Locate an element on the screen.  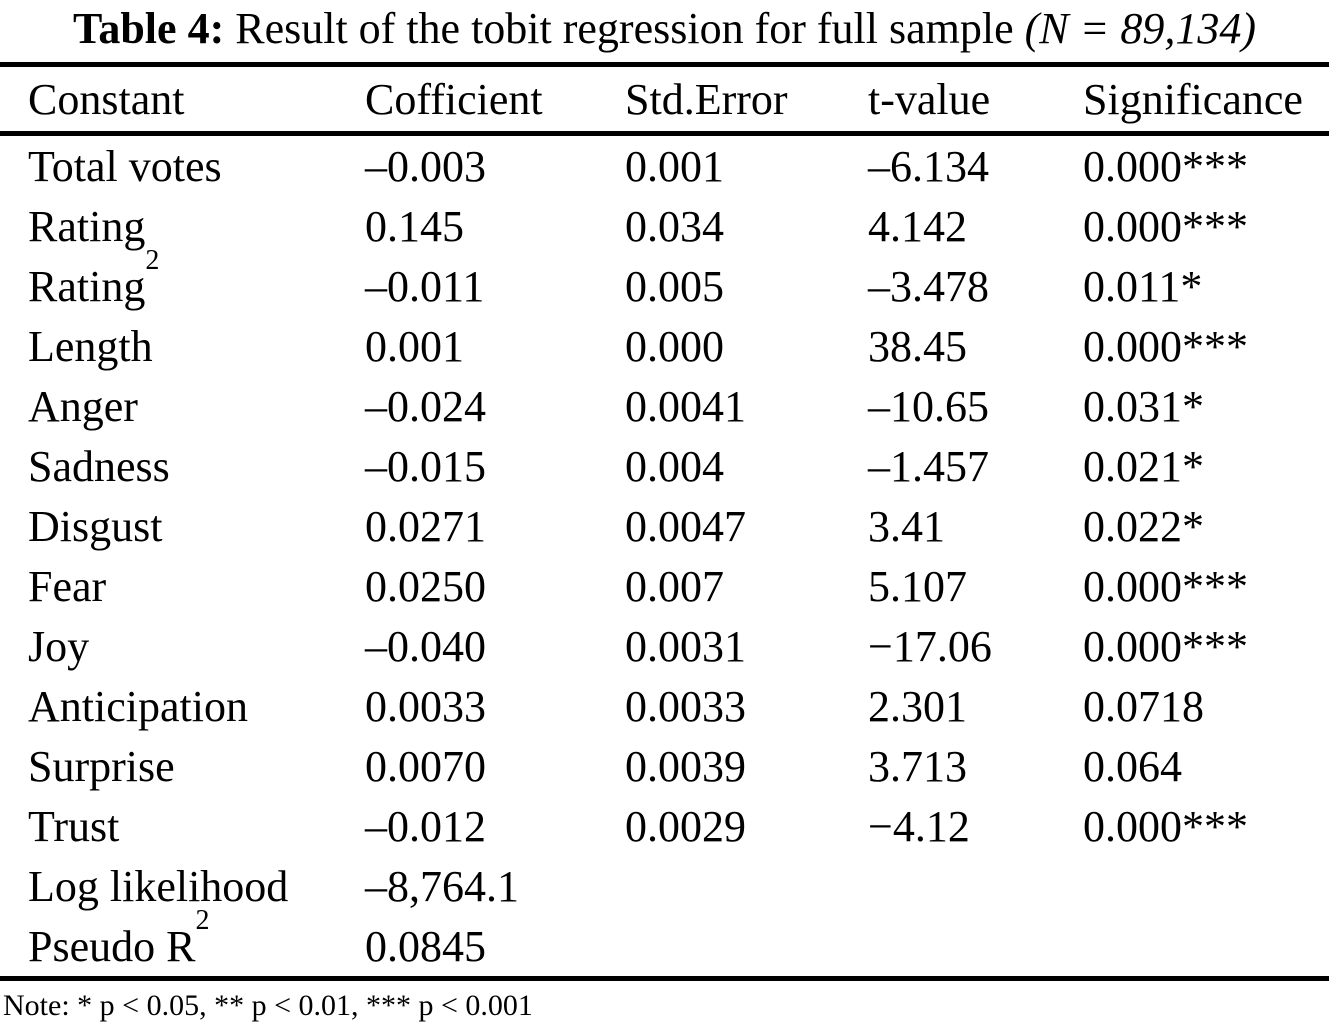
row-label-text: Length is located at coordinates (90, 346).